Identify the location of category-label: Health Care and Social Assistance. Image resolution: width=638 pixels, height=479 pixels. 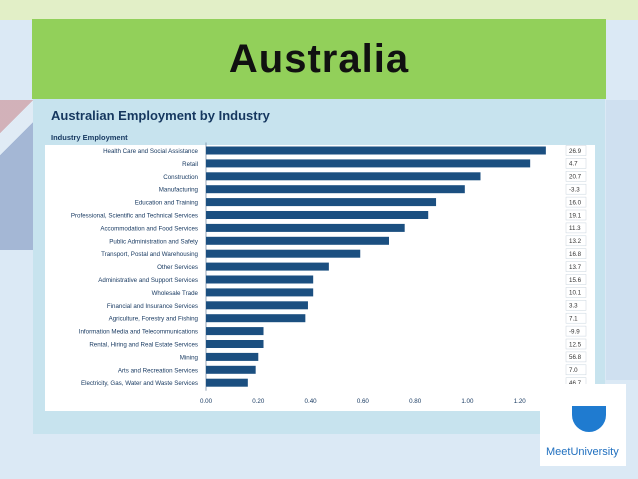
(150, 151).